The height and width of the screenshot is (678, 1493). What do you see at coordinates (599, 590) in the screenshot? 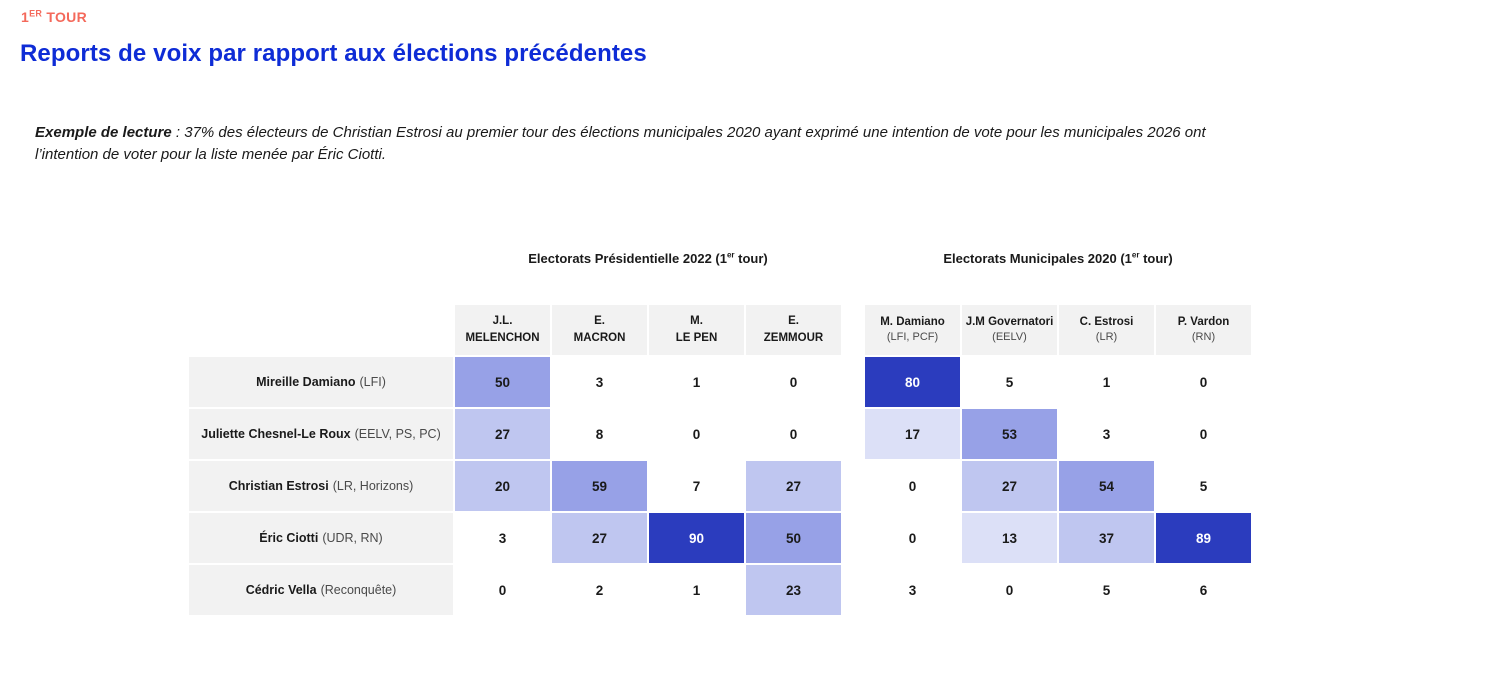
I see `heat-cell: 2` at bounding box center [599, 590].